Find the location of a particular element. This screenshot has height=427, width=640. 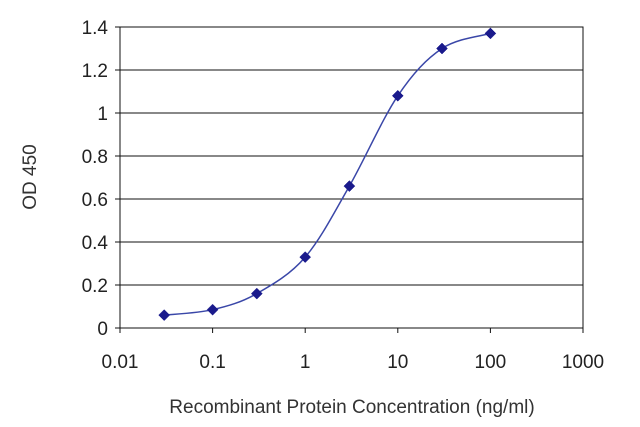

y-axis-ticks: 0 0.2 0.4 0.6 0.8 1 1.2 1.4 is located at coordinates (101, 179).